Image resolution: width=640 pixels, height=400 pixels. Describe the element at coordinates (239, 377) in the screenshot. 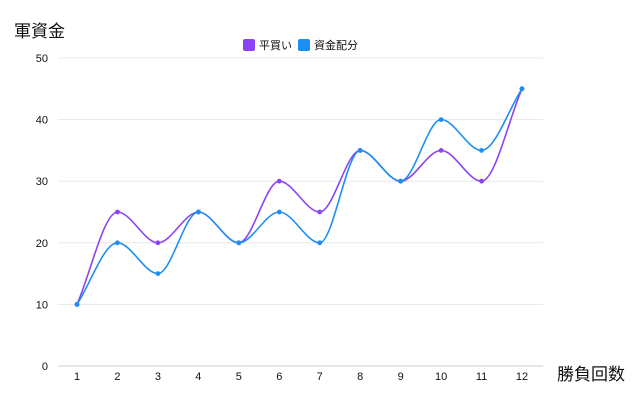

I see `x-tick-label: 5` at that location.